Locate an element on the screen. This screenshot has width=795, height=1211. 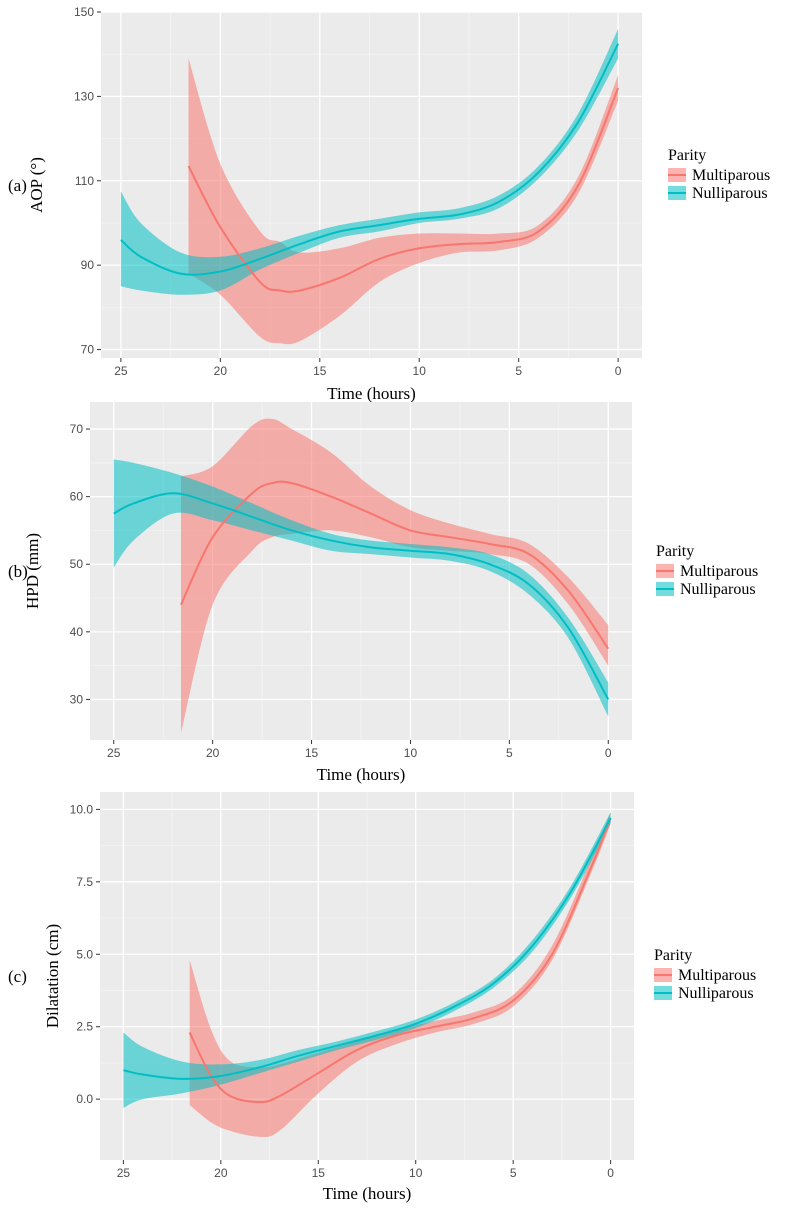
y-tick-label: 5.0 is located at coordinates (84, 954).